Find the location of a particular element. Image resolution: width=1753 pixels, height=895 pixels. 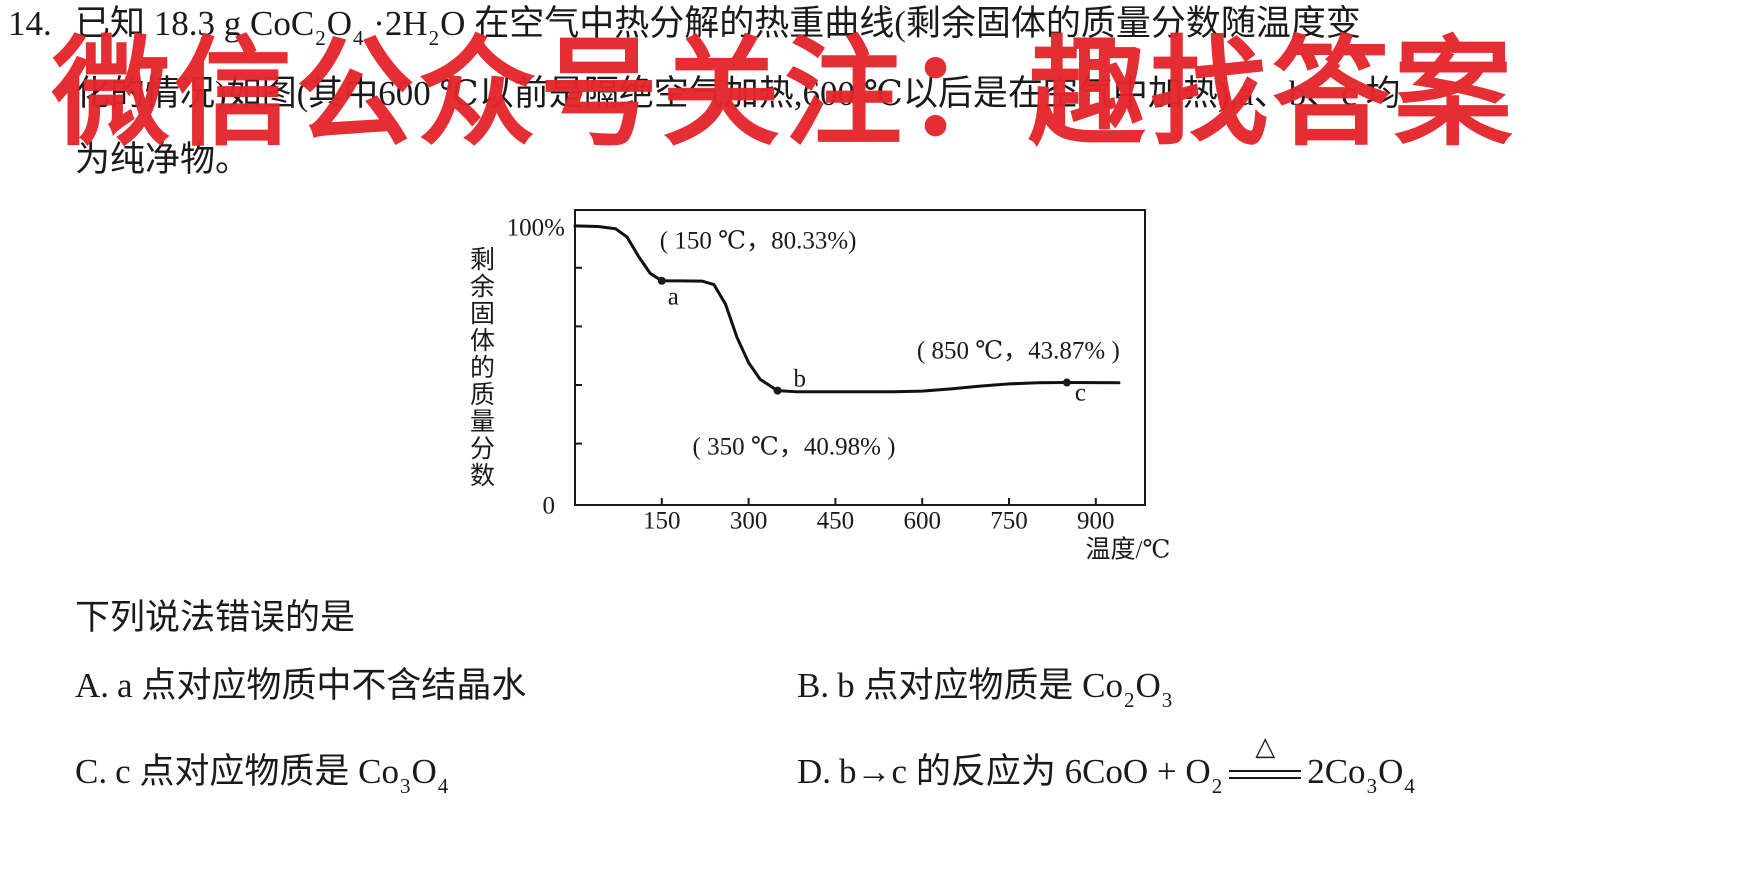

text-run: b→c 的反应为 6CoO + O is located at coordinates (1025, 771).